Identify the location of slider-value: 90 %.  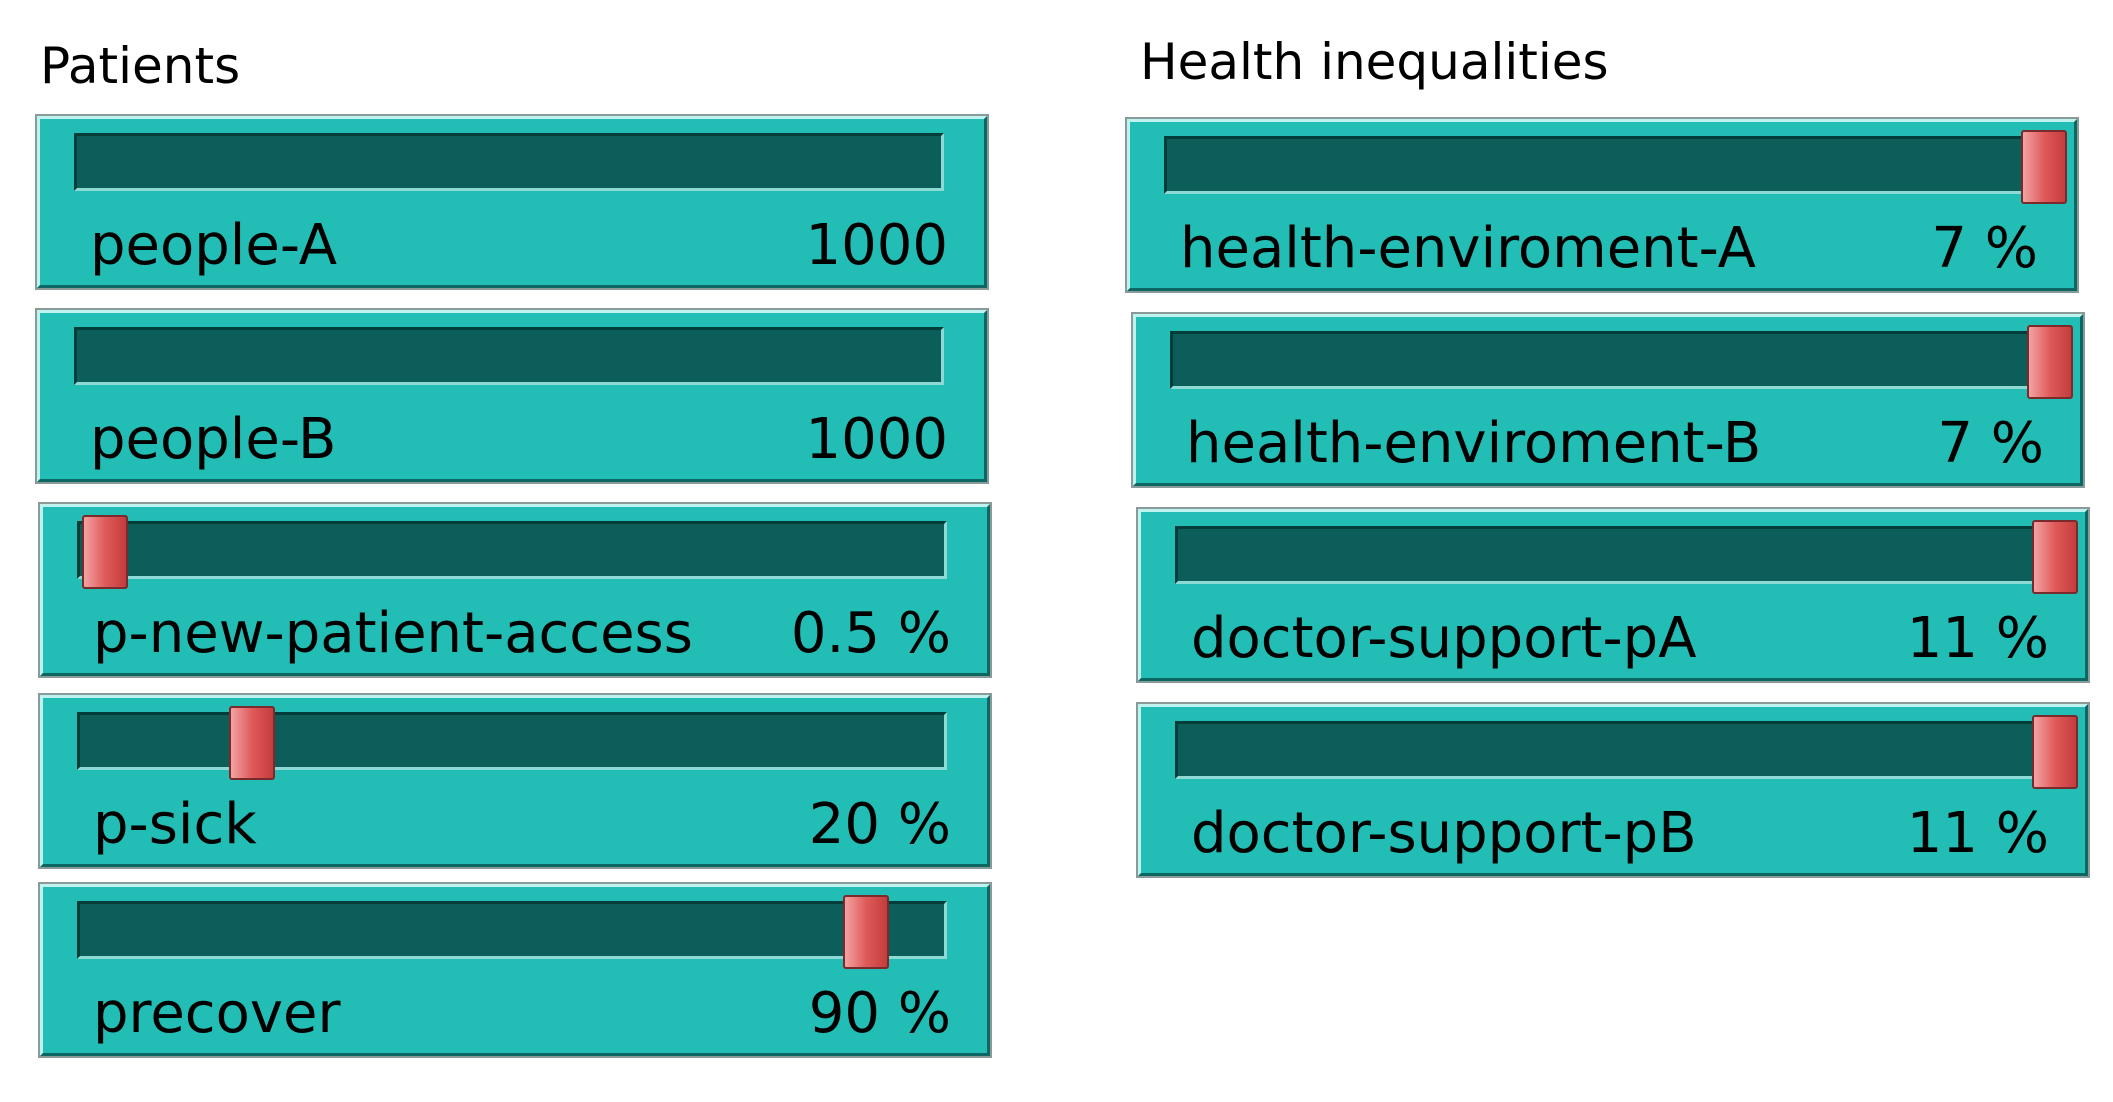
(880, 1014).